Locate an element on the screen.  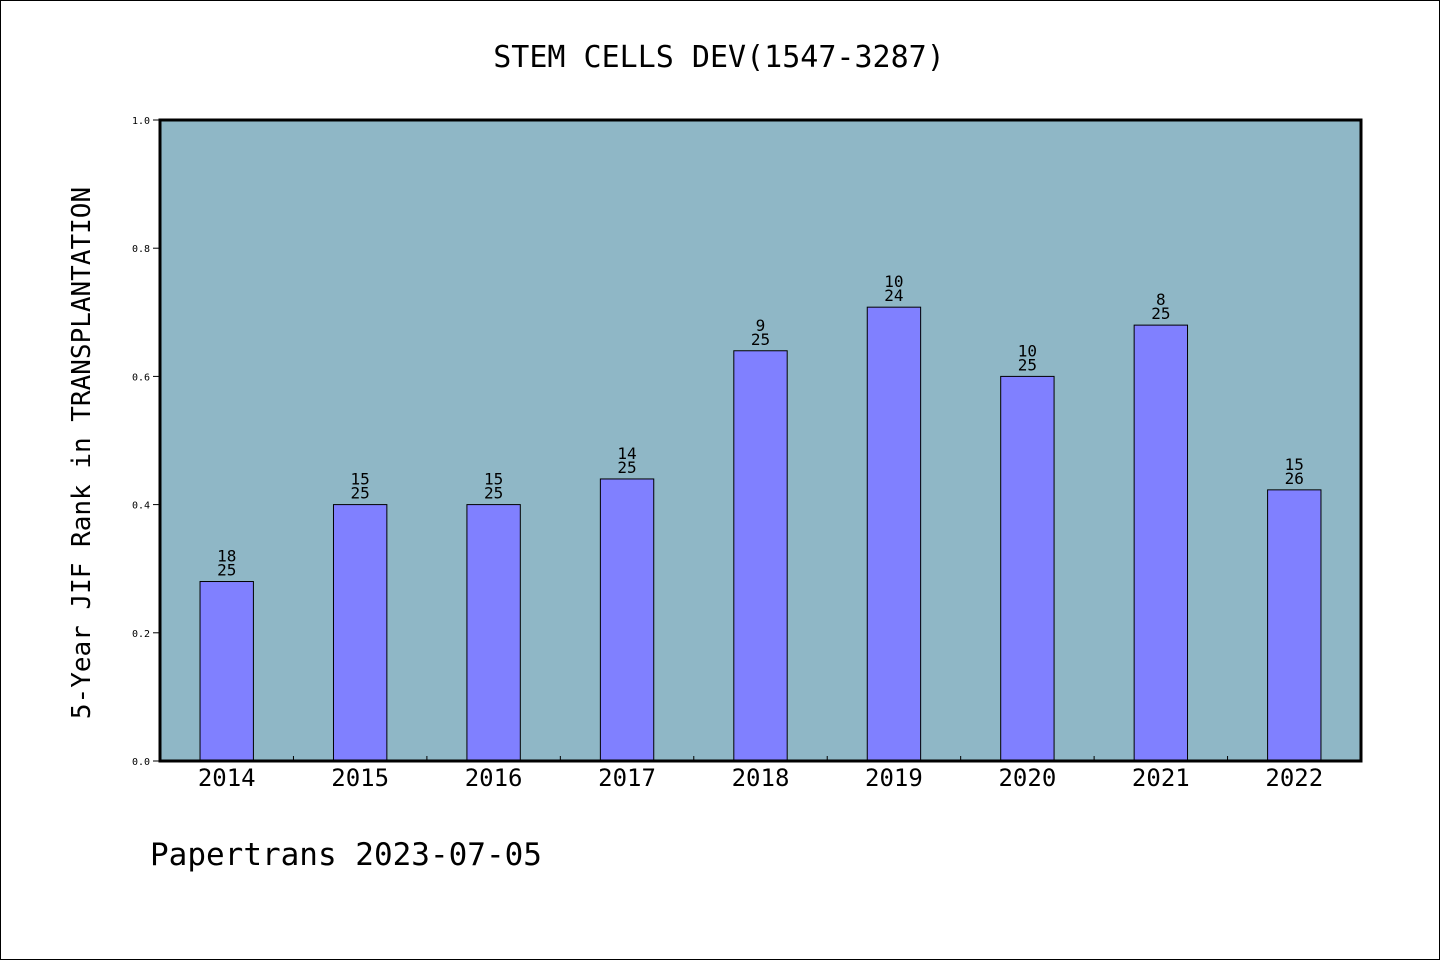
x-tick-label: 2020 is located at coordinates (1027, 778).